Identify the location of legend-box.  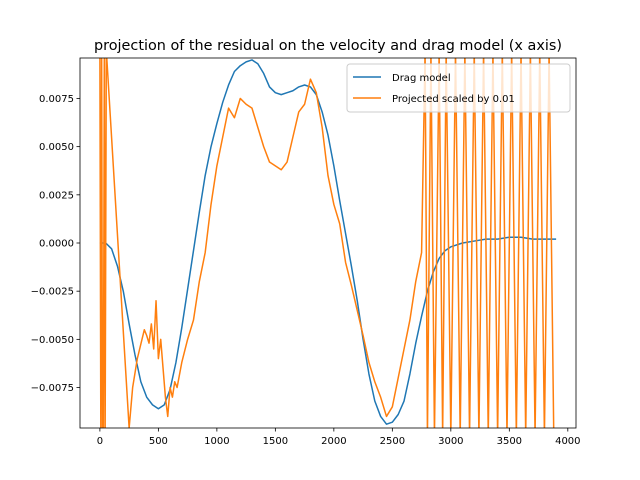
(458, 88).